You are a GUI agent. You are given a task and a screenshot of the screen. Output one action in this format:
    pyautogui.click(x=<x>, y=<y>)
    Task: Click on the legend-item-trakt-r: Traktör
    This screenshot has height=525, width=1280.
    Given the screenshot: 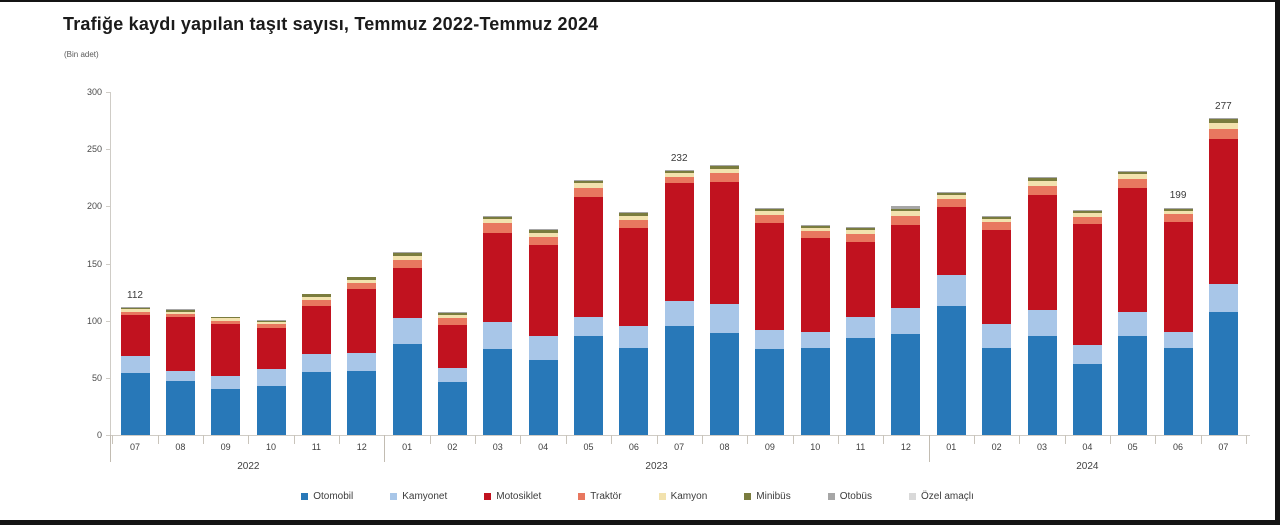 What is the action you would take?
    pyautogui.click(x=600, y=496)
    